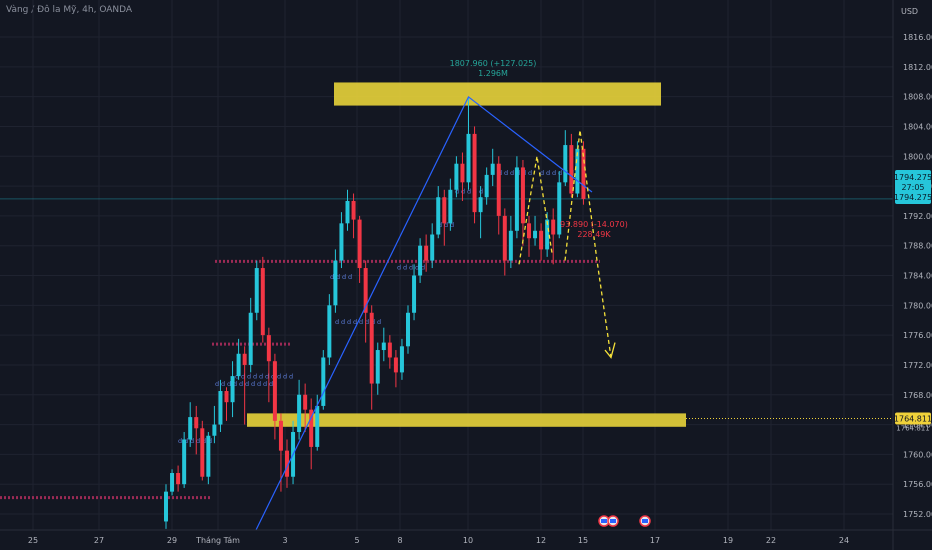 The image size is (932, 550). What do you see at coordinates (917, 335) in the screenshot?
I see `price-tick-label: 1776.000` at bounding box center [917, 335].